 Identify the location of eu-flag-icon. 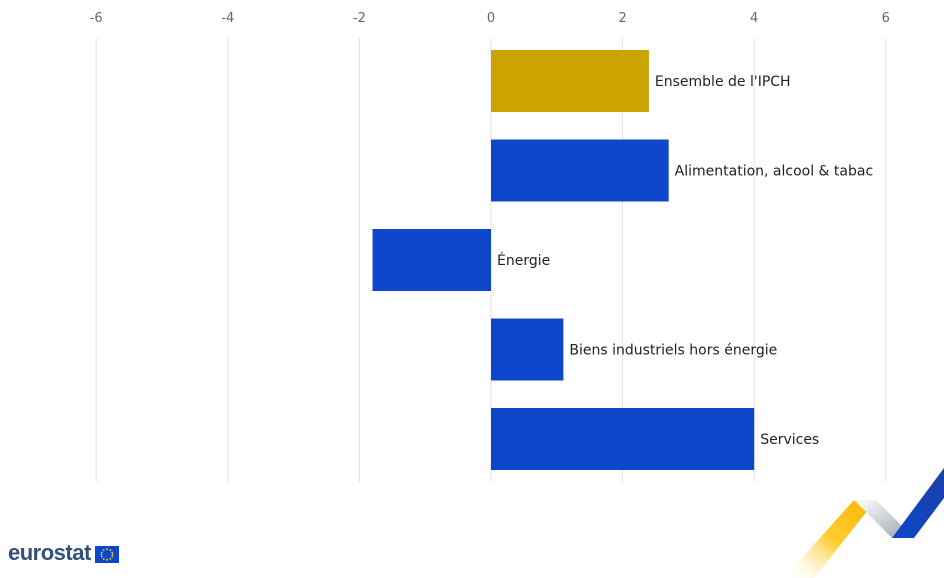
(106, 554).